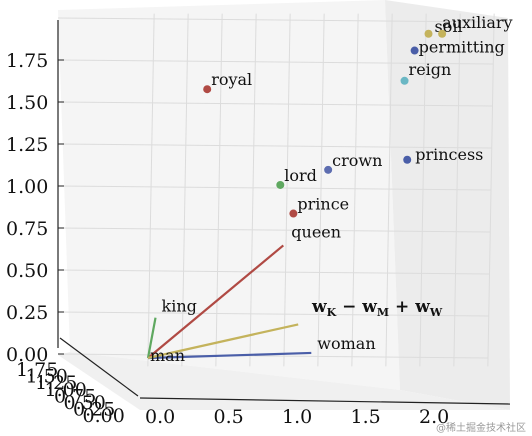 Image resolution: width=532 pixels, height=436 pixels. Describe the element at coordinates (27, 313) in the screenshot. I see `y-tick-label: 0.25` at that location.